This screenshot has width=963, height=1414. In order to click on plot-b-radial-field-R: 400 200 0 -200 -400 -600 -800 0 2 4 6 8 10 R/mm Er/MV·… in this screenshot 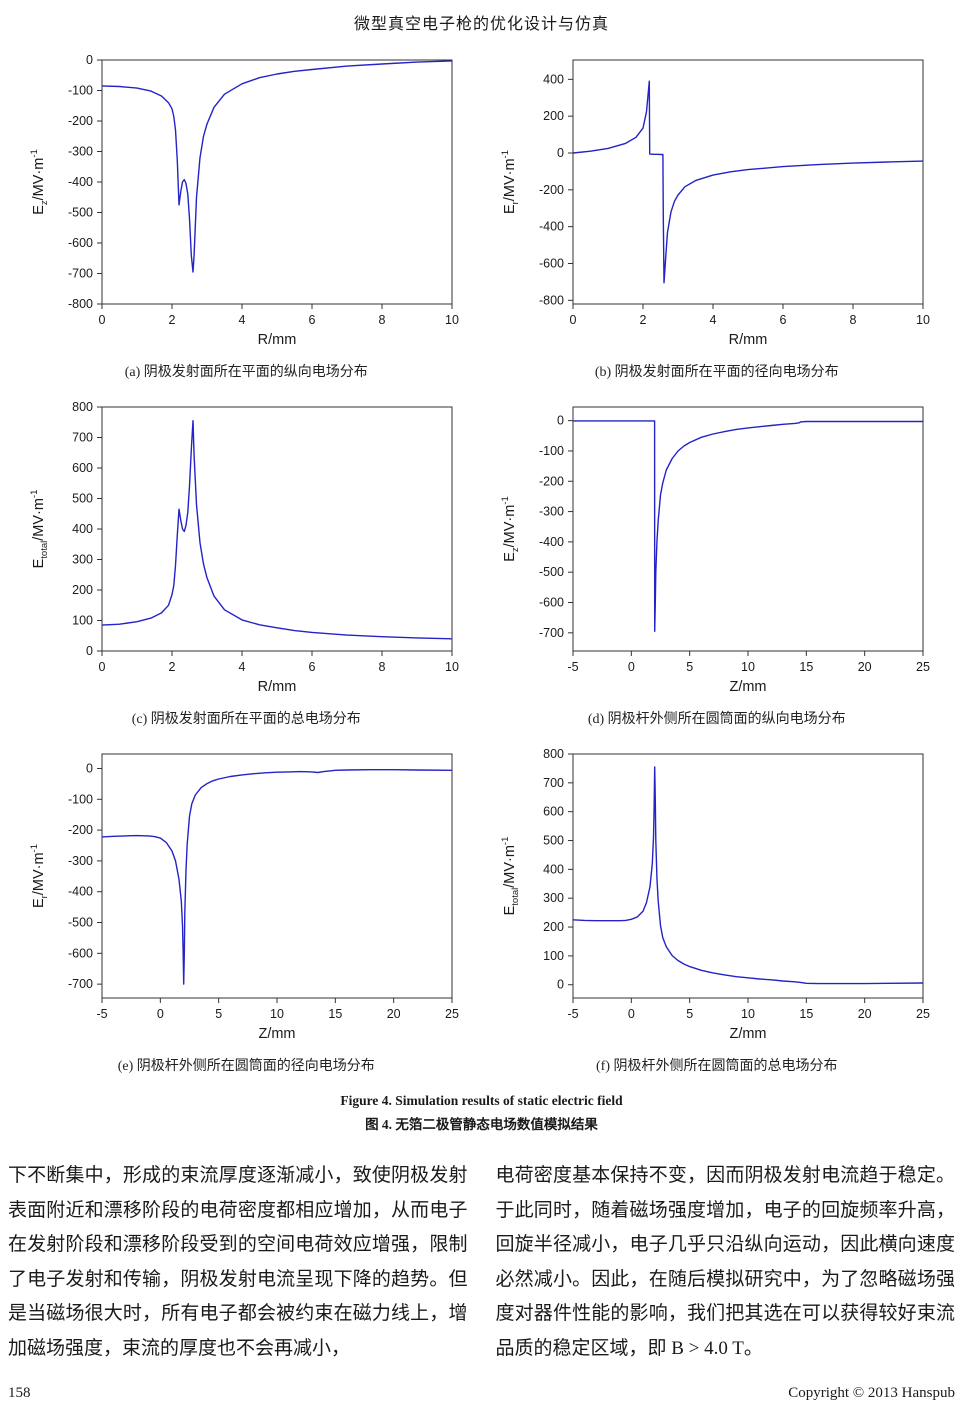, I will do `click(717, 202)`.